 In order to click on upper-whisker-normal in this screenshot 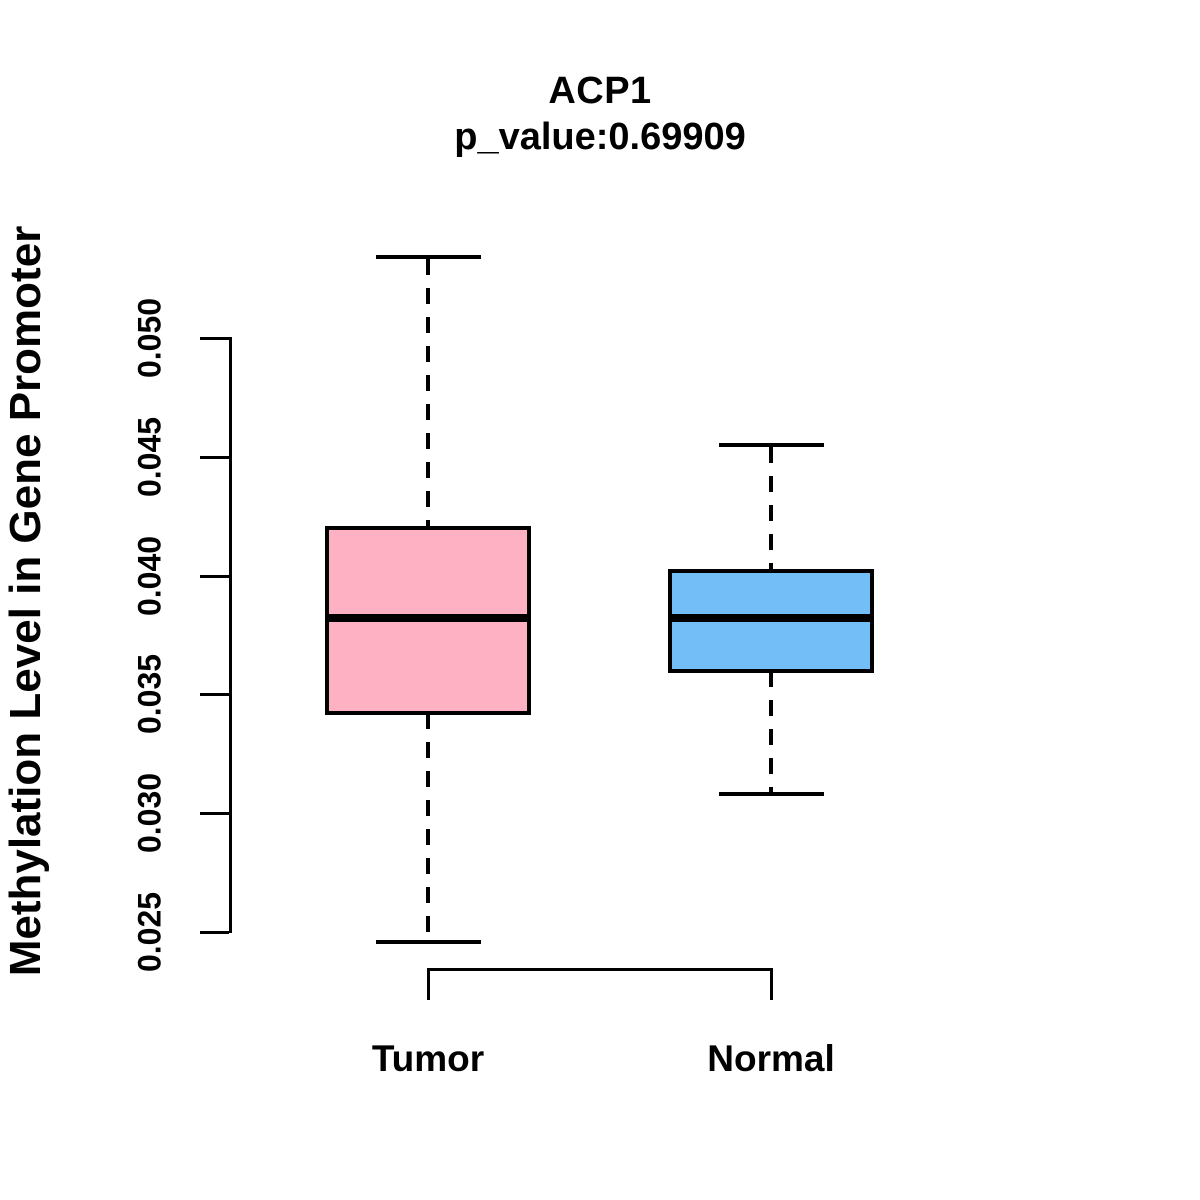, I will do `click(771, 508)`.